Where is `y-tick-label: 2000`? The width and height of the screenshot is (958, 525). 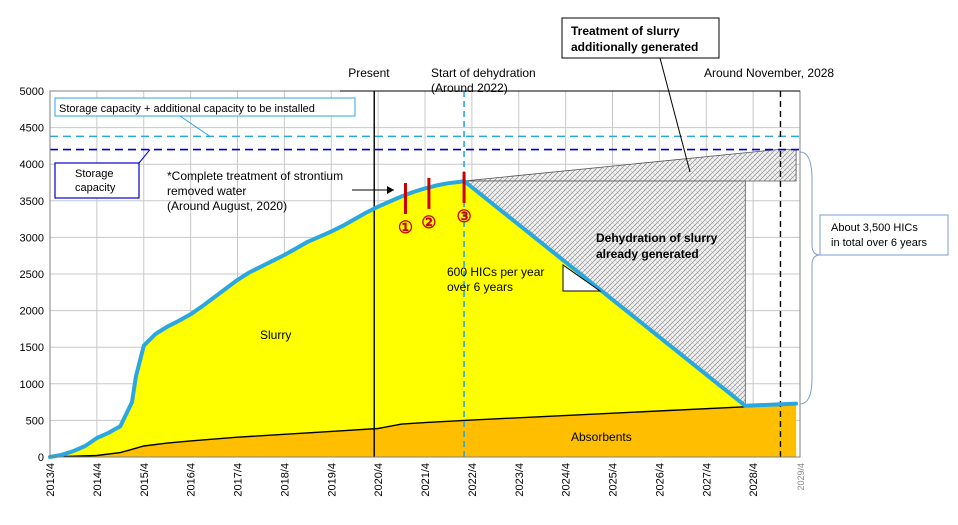 y-tick-label: 2000 is located at coordinates (32, 312).